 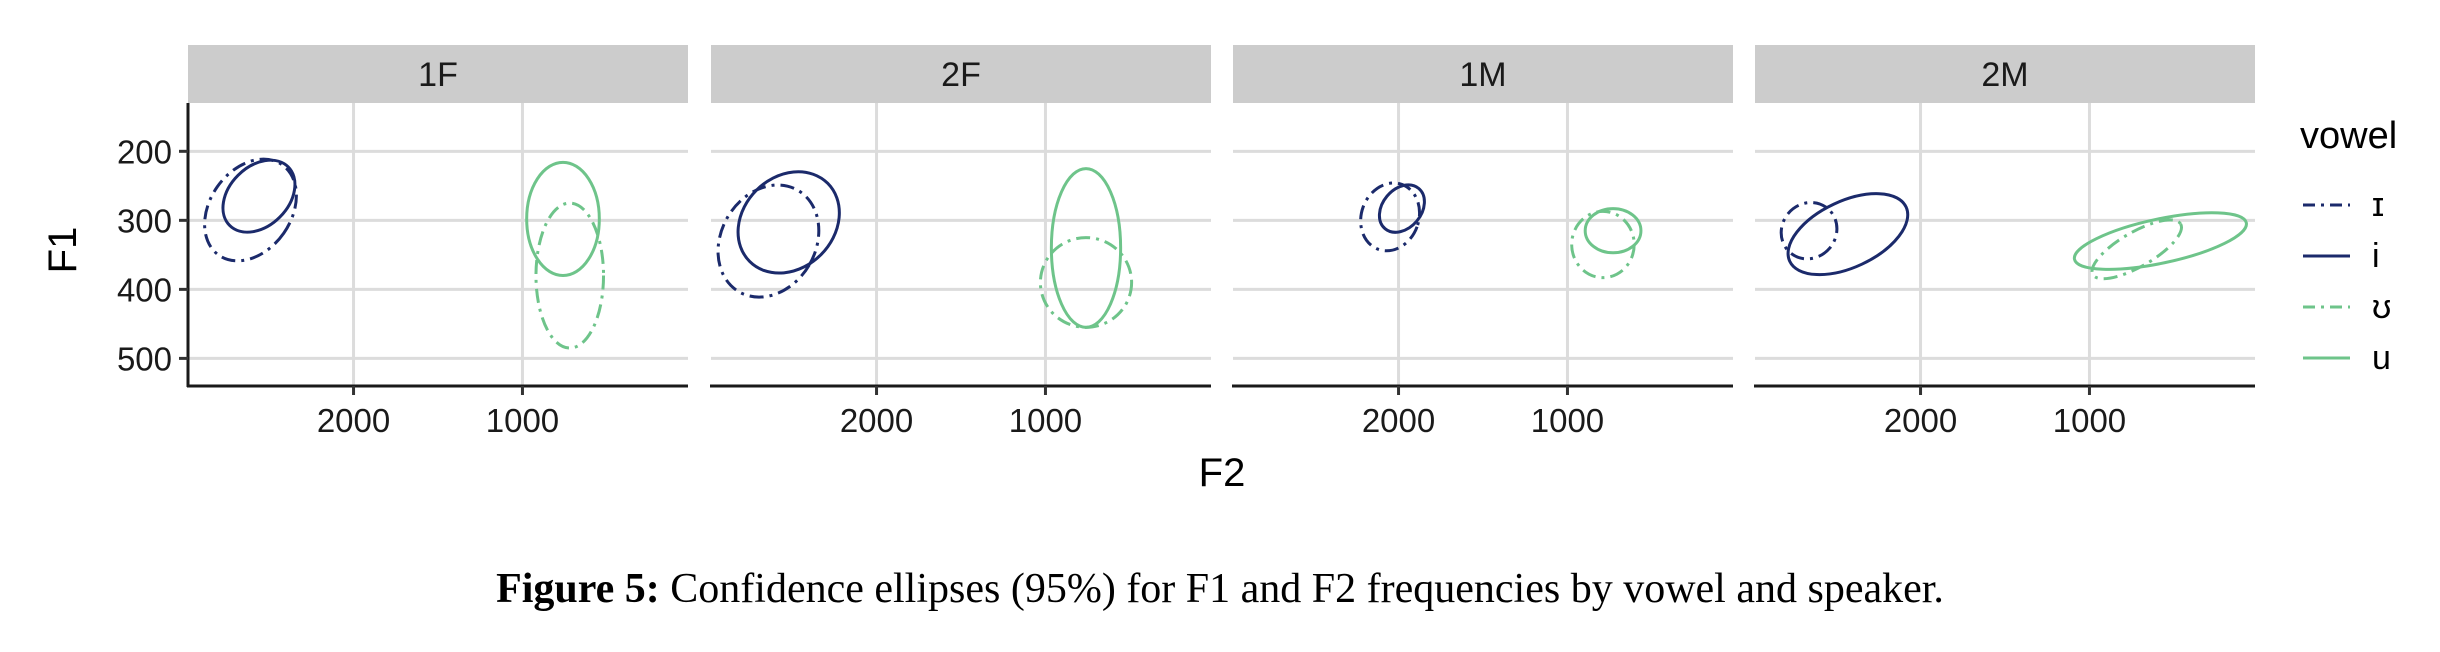 I want to click on ellipse-1f-u, so click(x=563, y=219).